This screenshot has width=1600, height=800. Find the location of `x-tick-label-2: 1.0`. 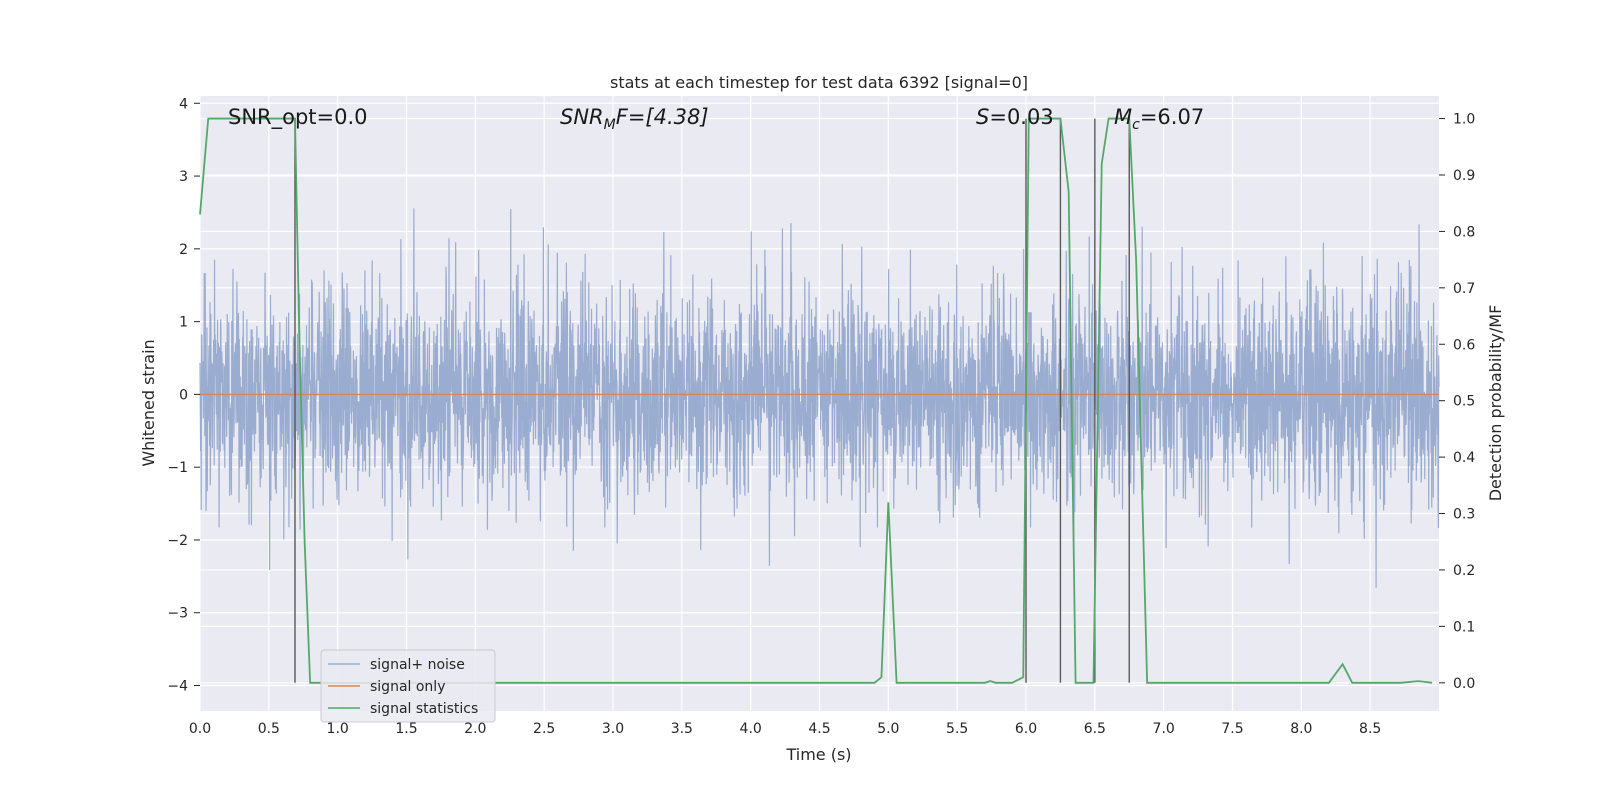

x-tick-label-2: 1.0 is located at coordinates (338, 729).